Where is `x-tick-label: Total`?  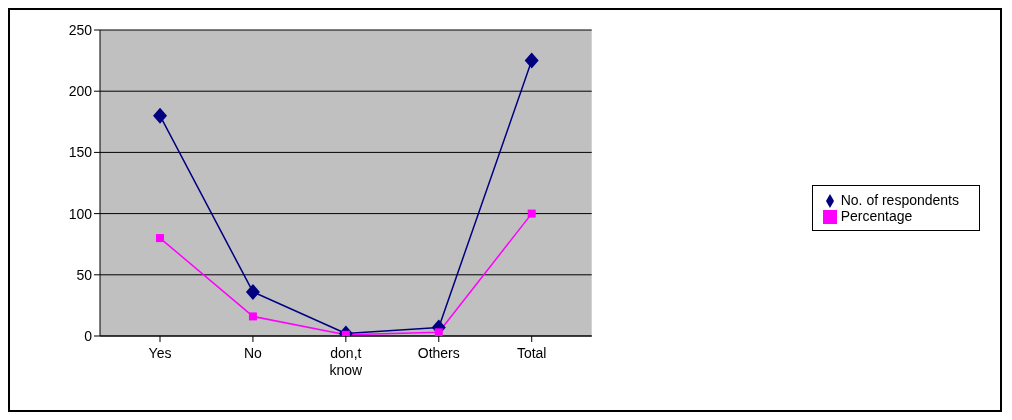
x-tick-label: Total is located at coordinates (531, 353).